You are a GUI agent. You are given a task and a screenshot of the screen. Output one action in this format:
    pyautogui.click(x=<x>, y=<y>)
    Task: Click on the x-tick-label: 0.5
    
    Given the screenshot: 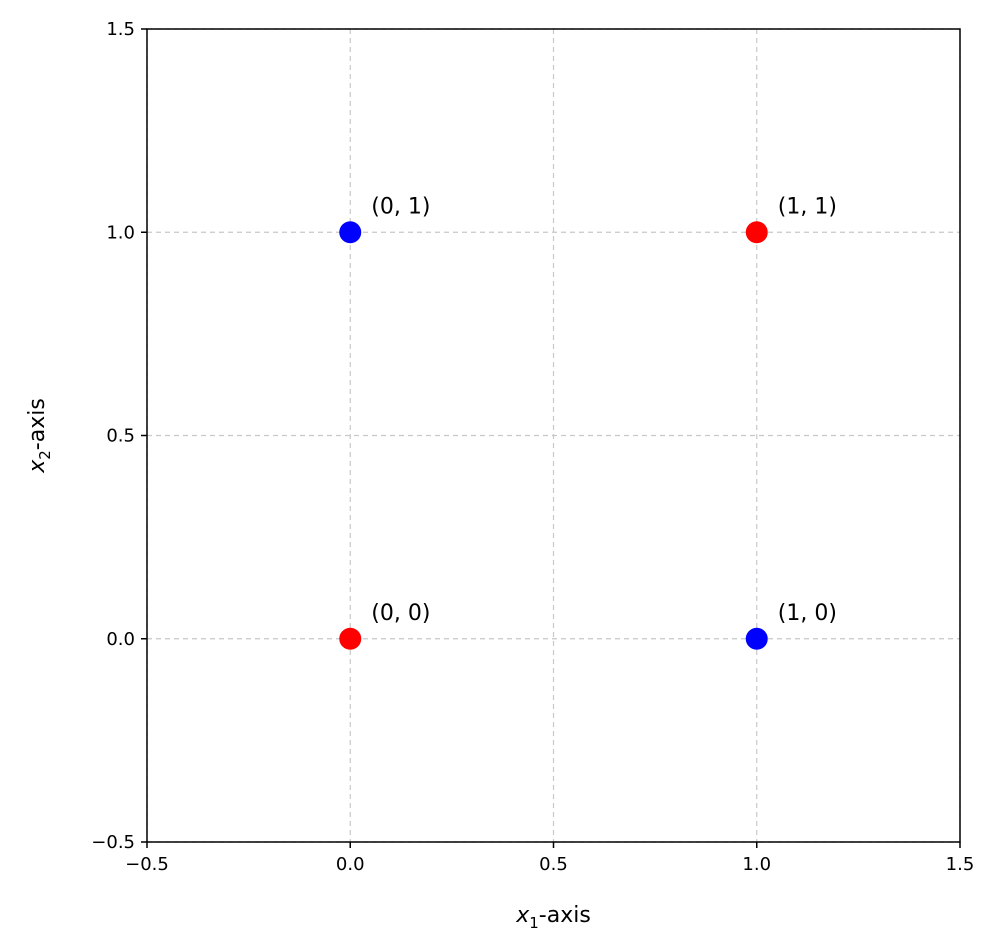 What is the action you would take?
    pyautogui.click(x=553, y=864)
    